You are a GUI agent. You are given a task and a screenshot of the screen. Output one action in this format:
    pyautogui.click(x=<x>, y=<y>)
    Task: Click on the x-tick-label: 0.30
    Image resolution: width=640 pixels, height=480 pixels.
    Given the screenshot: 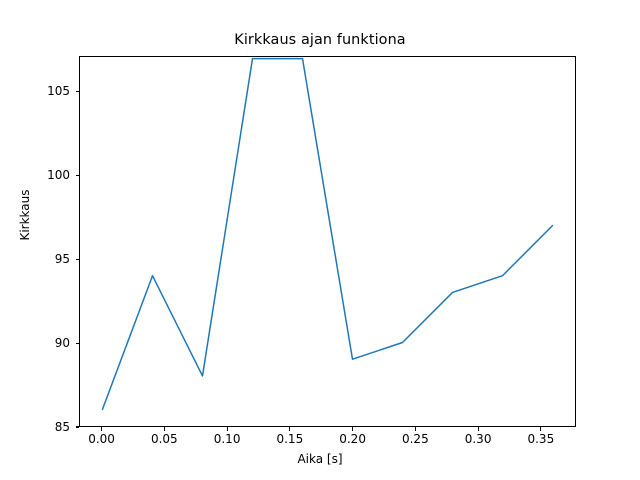 What is the action you would take?
    pyautogui.click(x=478, y=439)
    